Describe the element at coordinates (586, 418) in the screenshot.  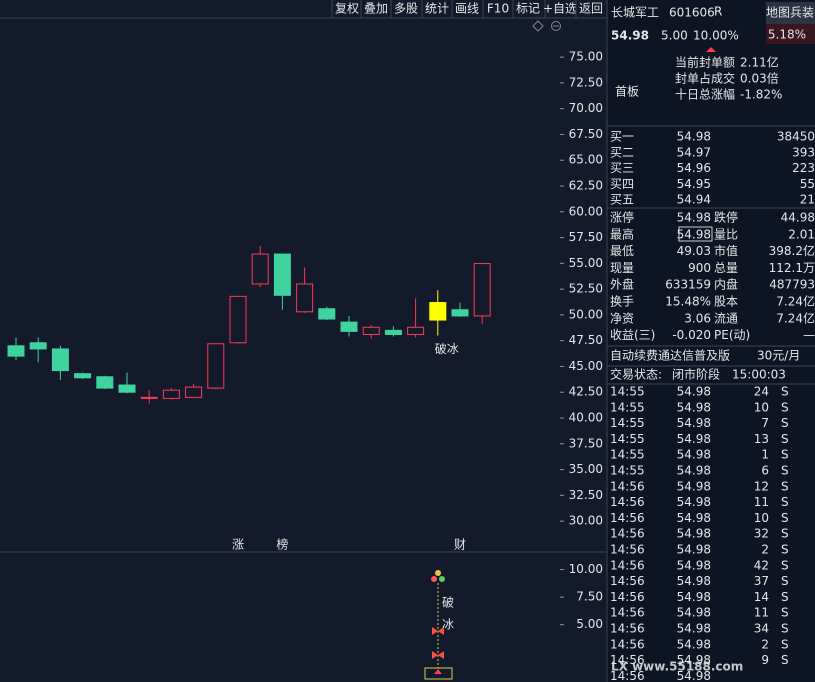
I see `y-tick-label: 40.00` at that location.